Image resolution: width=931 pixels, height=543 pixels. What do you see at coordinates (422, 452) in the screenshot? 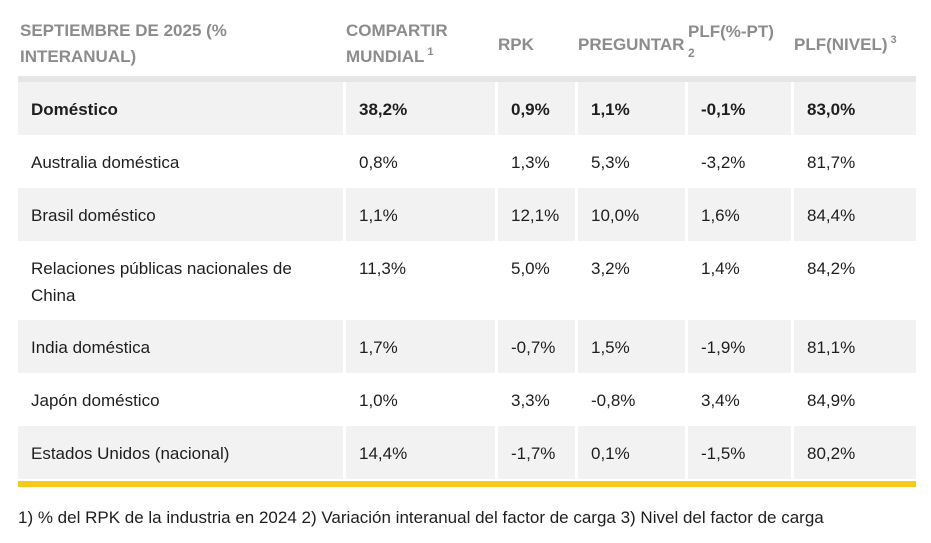
I see `cell-world-share: 14,4%` at bounding box center [422, 452].